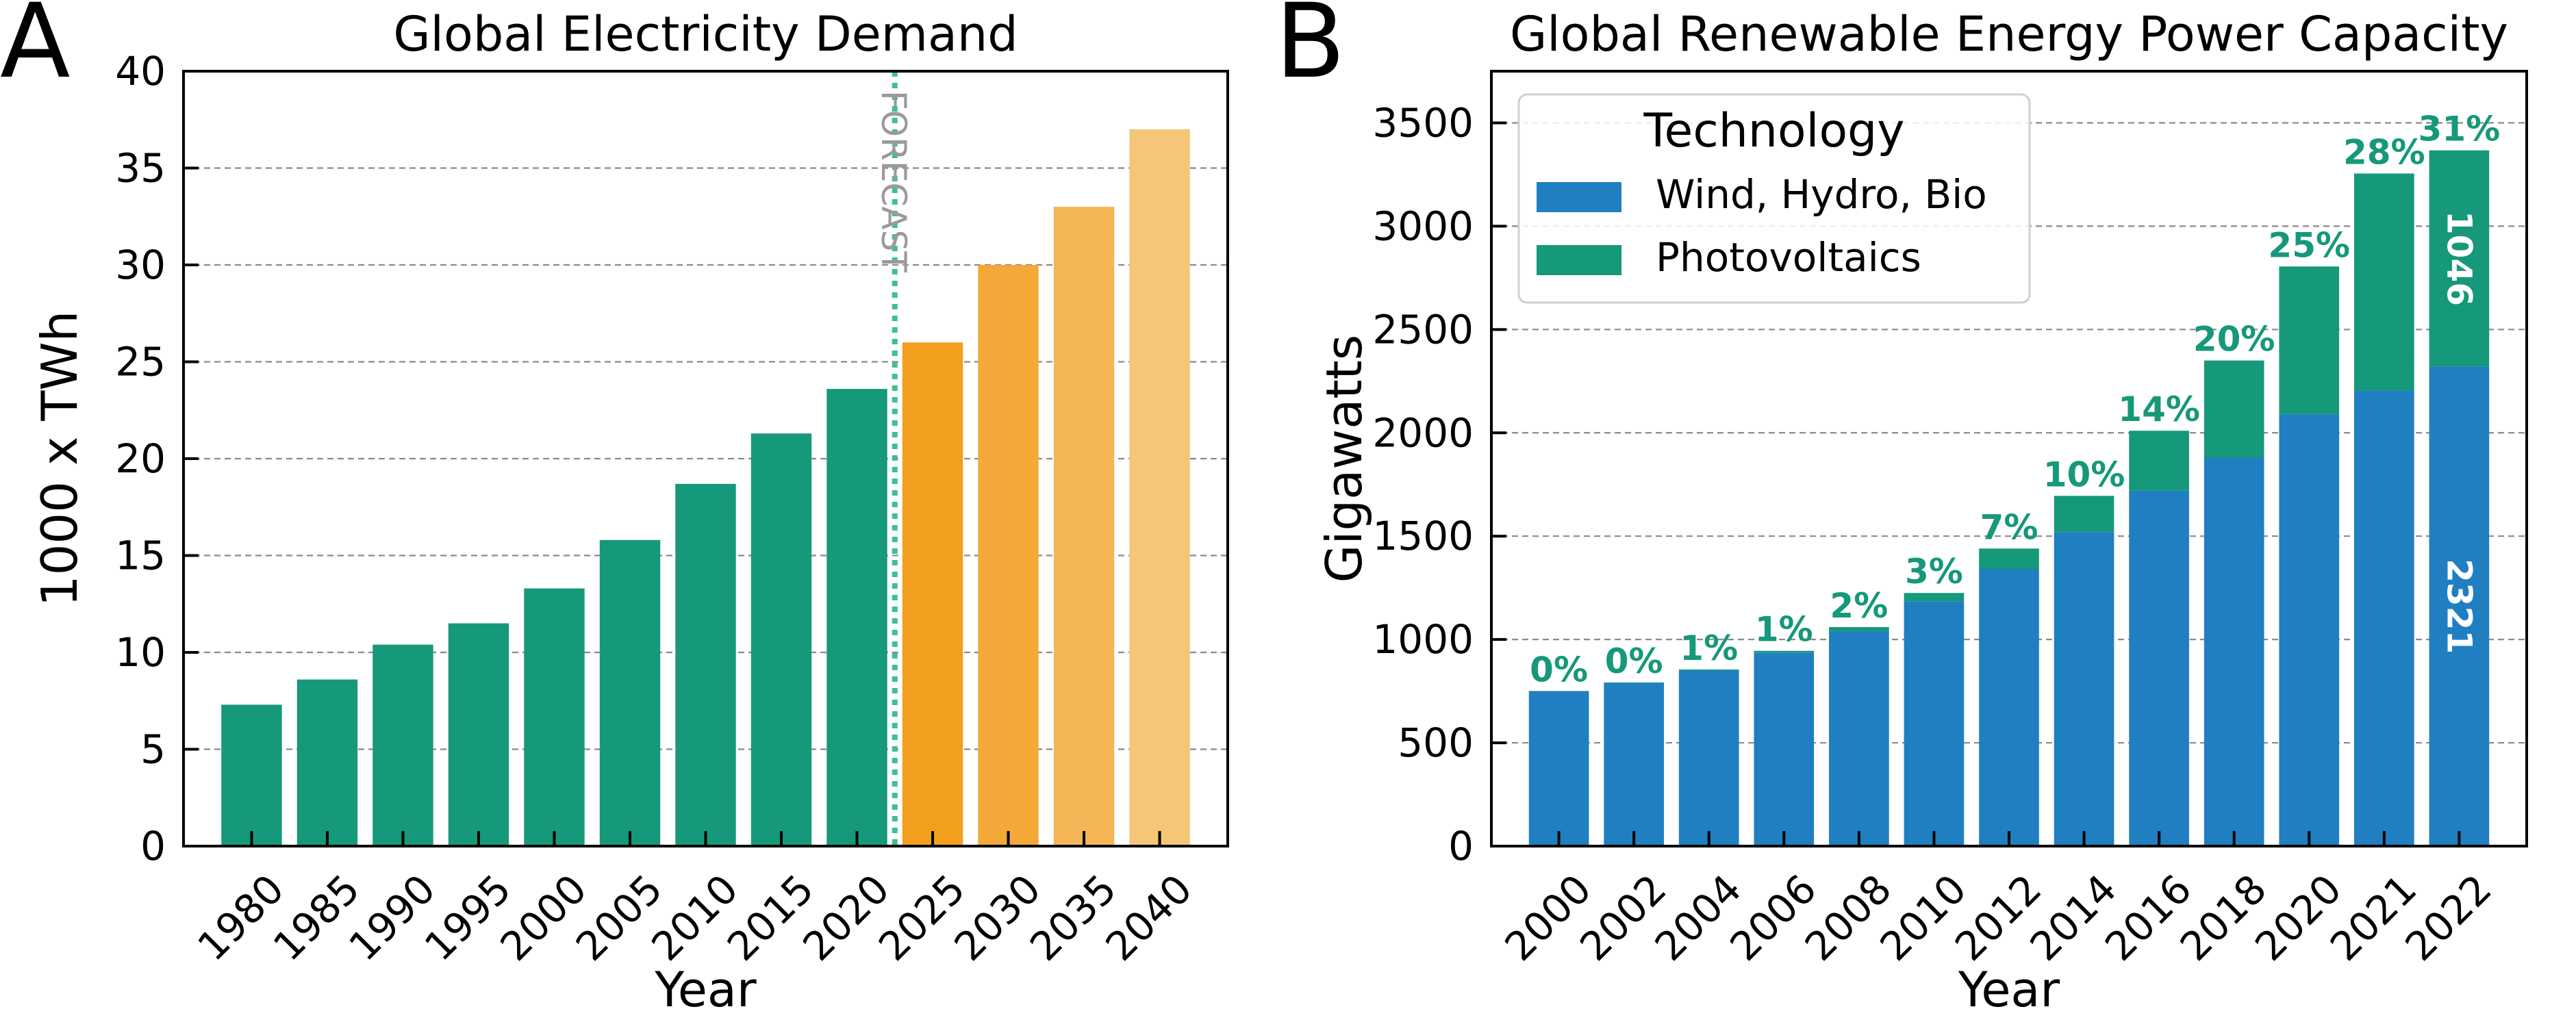 The width and height of the screenshot is (2576, 1033). I want to click on bar-wind-hydro-bio-2022, so click(2459, 606).